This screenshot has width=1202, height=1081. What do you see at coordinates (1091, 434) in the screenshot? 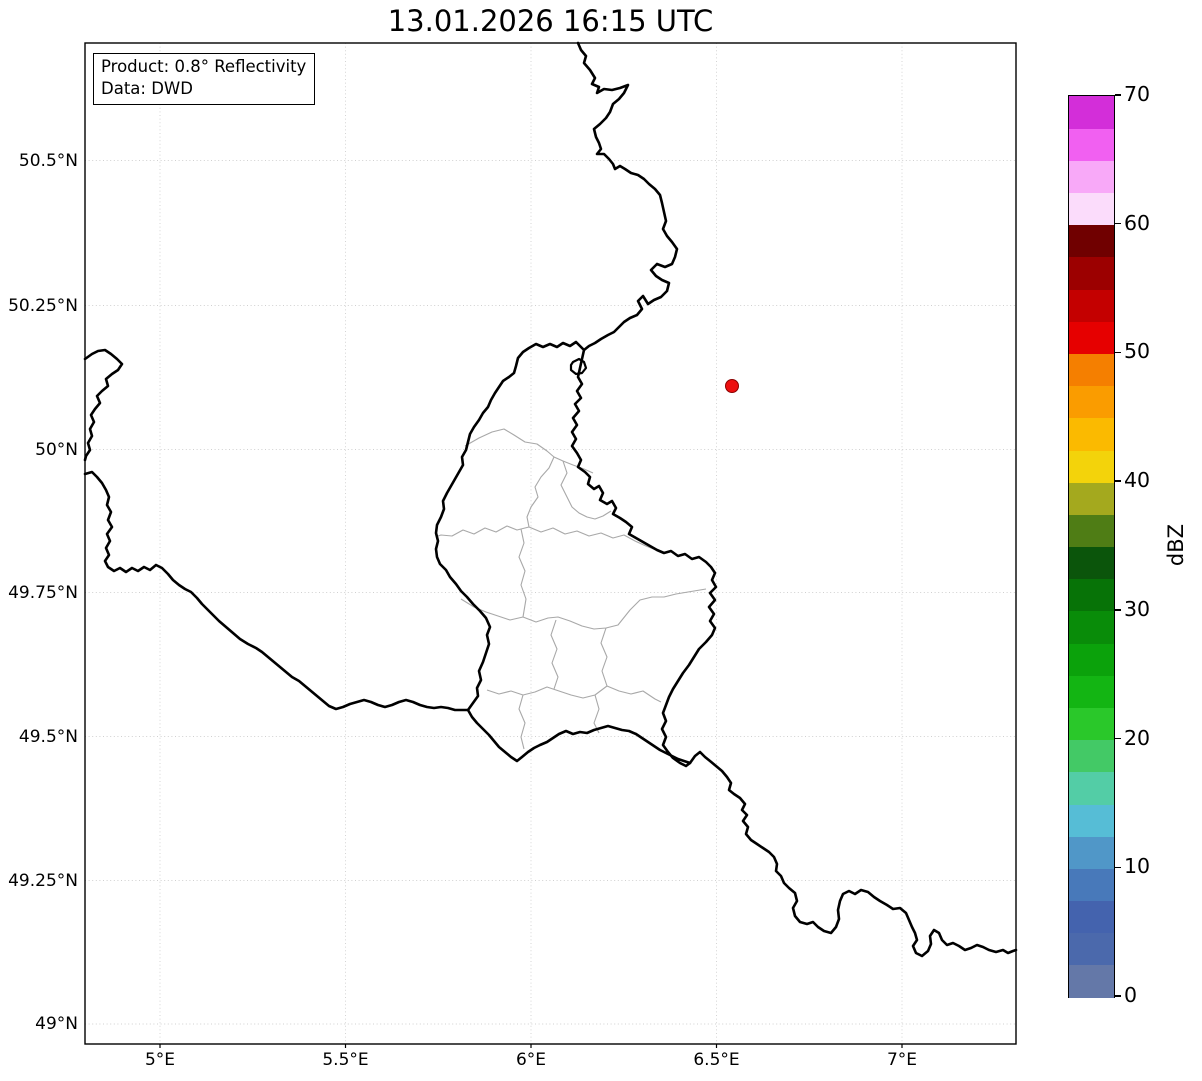
I see `colorbar-band-42.5dbz` at bounding box center [1091, 434].